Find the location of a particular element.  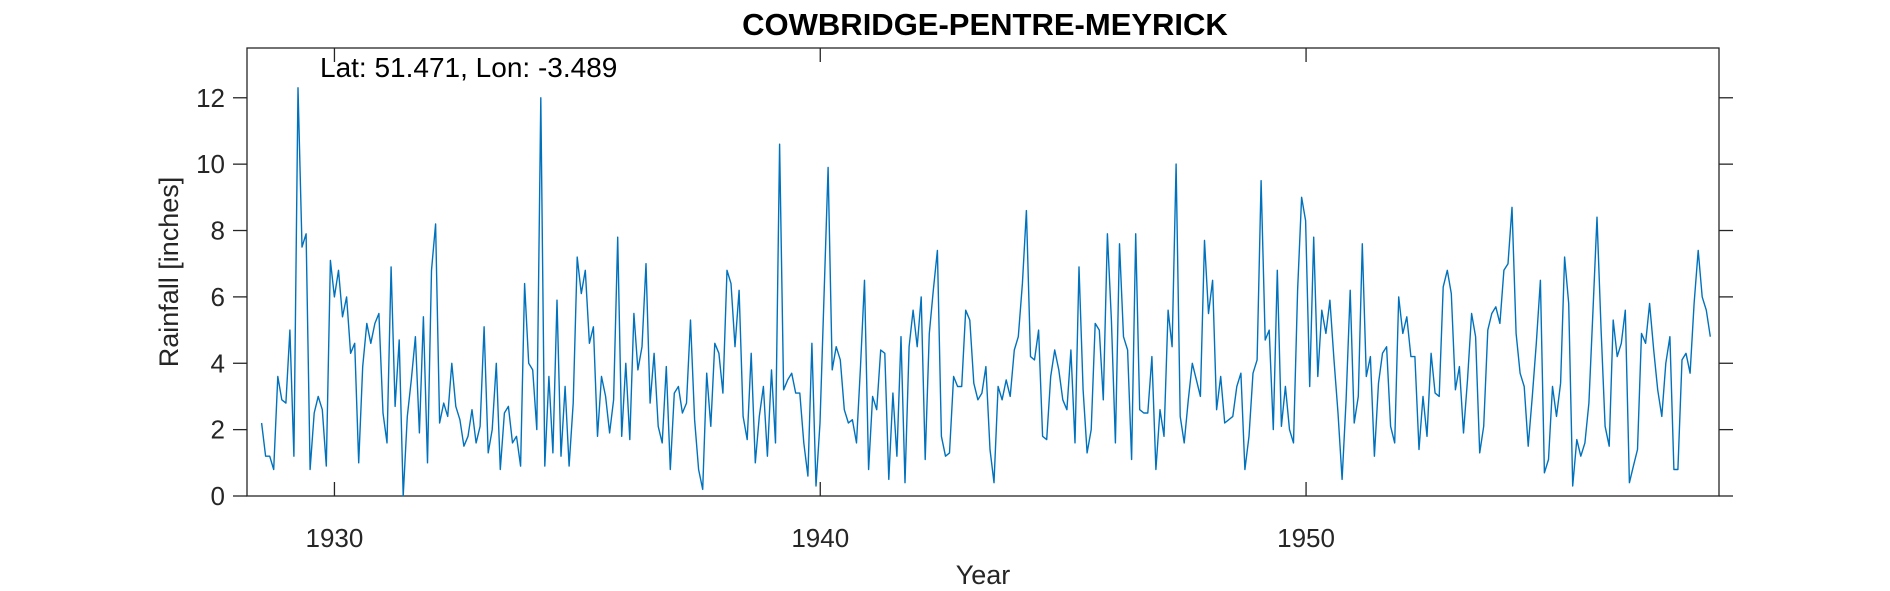

y-tick-label: 6 is located at coordinates (218, 297).